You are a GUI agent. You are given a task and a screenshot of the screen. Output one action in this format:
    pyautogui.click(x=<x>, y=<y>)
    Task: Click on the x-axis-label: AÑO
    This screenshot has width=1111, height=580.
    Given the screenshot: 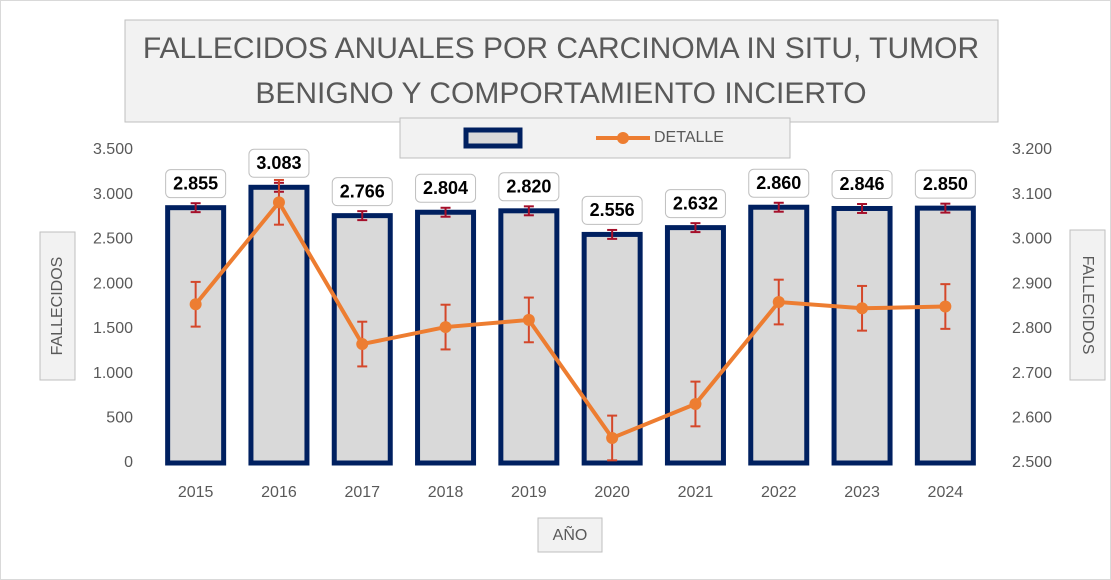 What is the action you would take?
    pyautogui.click(x=570, y=534)
    